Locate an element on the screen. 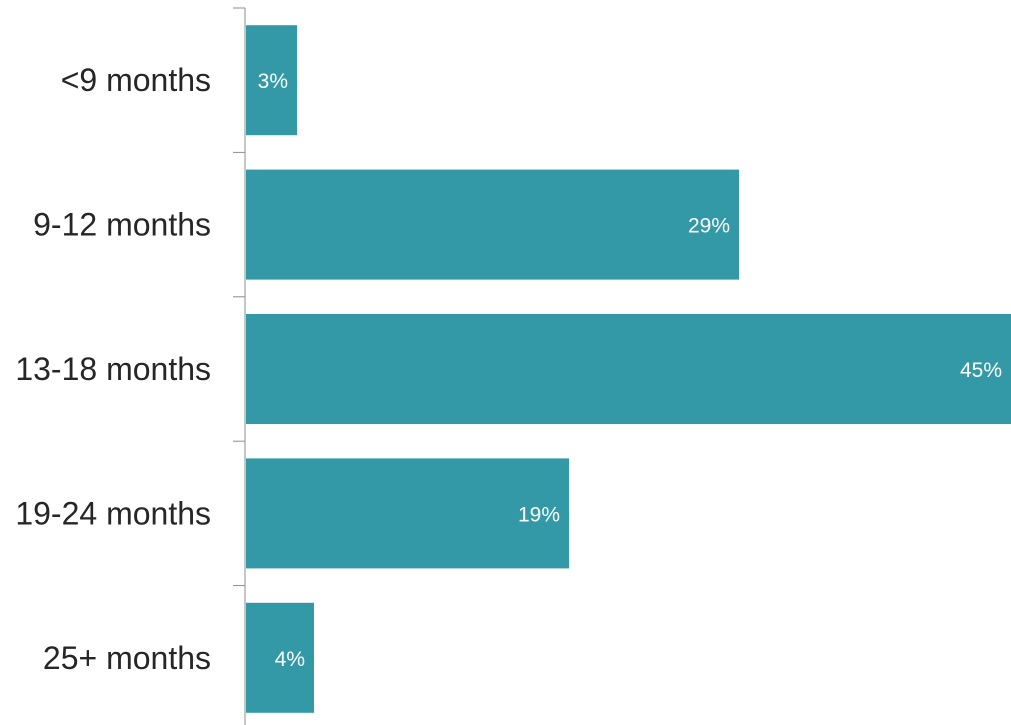 This screenshot has width=1011, height=725. value-label: 4% is located at coordinates (290, 659).